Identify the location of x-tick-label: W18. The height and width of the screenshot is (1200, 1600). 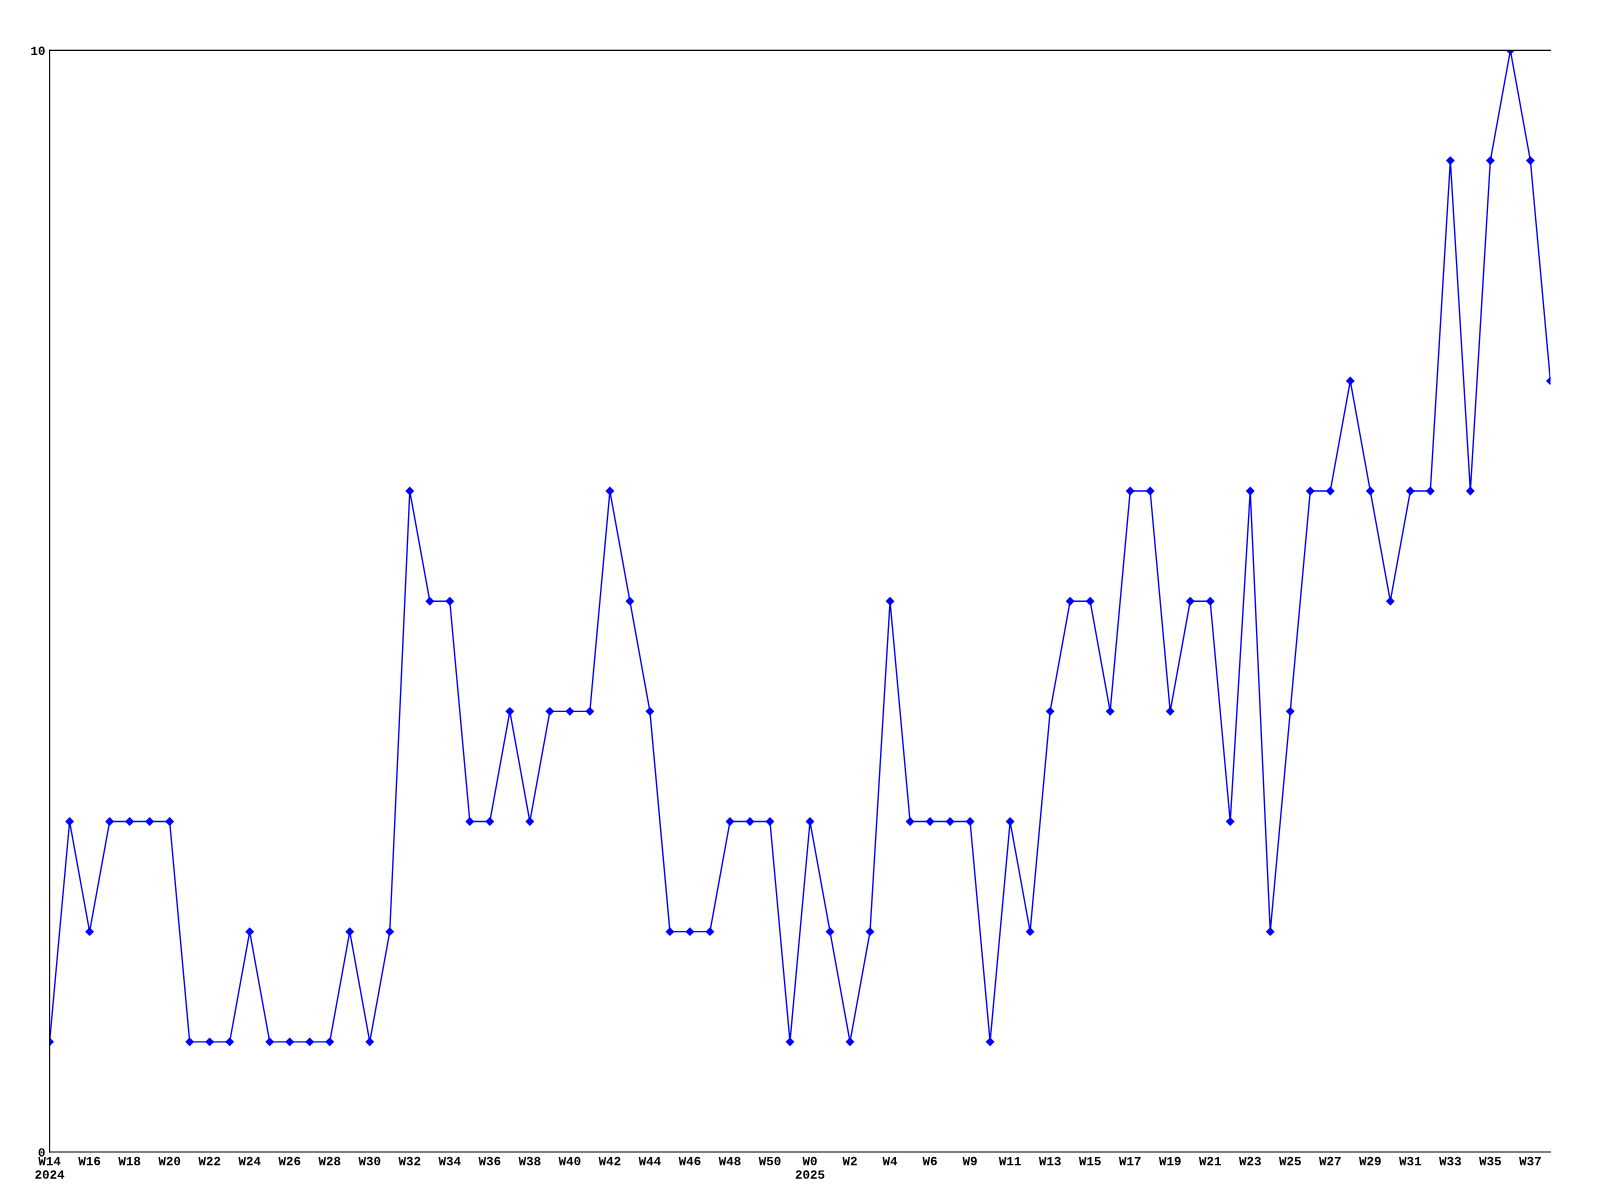
(129, 1161).